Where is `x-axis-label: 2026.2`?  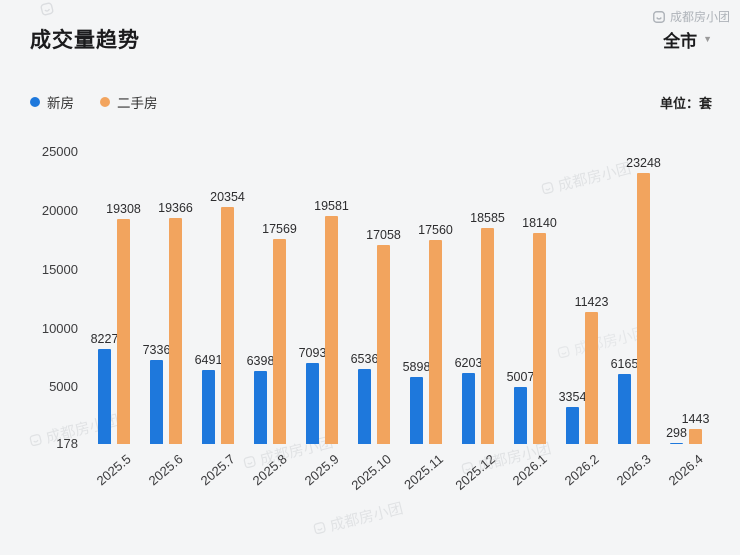
x-axis-label: 2026.2 is located at coordinates (581, 470).